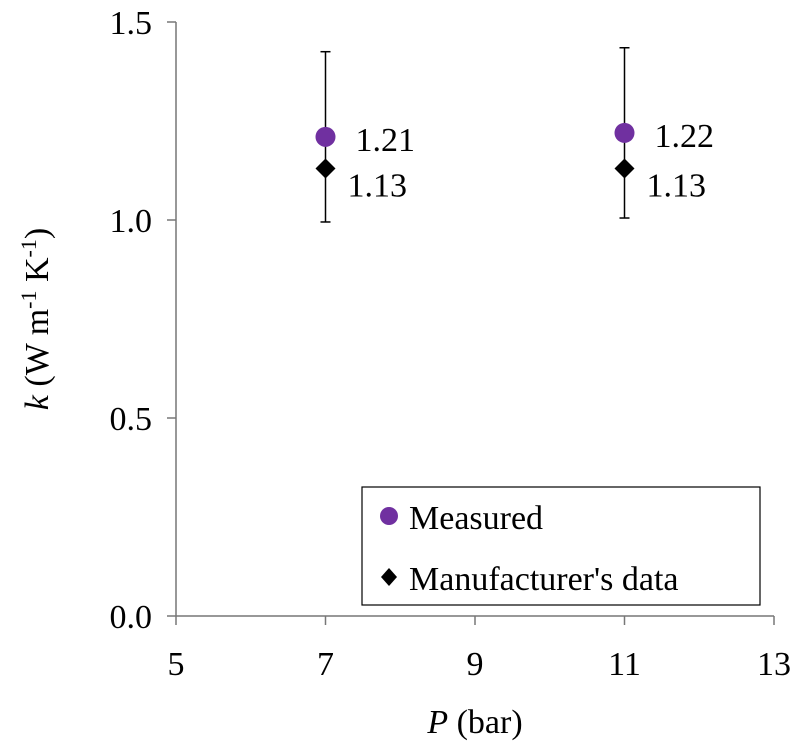  I want to click on series-manufacturer: 1.13 1.13, so click(511, 181).